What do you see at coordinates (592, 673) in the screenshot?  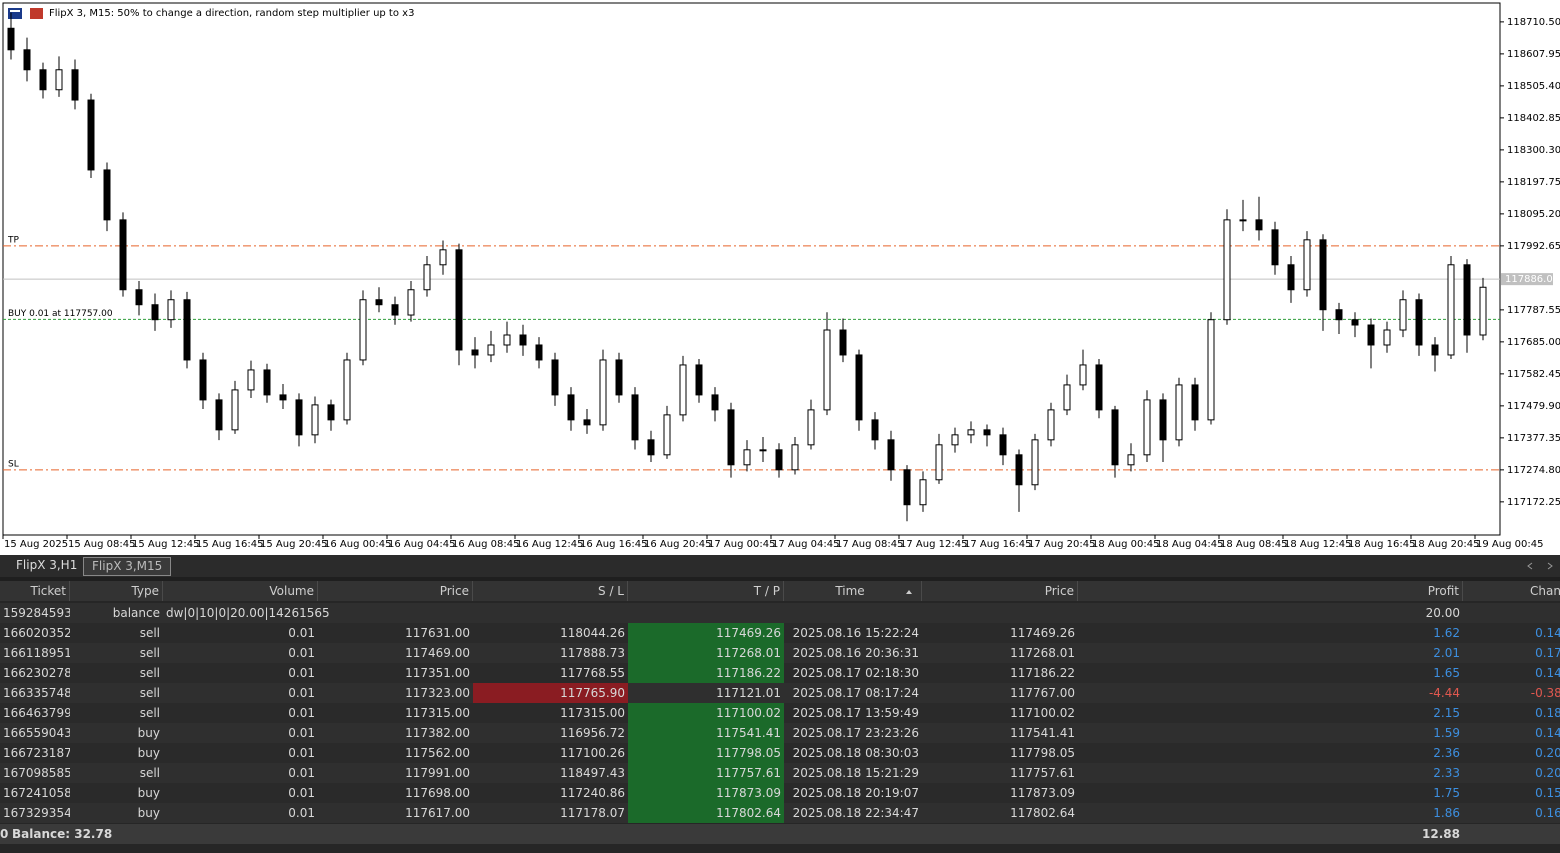 I see `trade-cell: 117768.55` at bounding box center [592, 673].